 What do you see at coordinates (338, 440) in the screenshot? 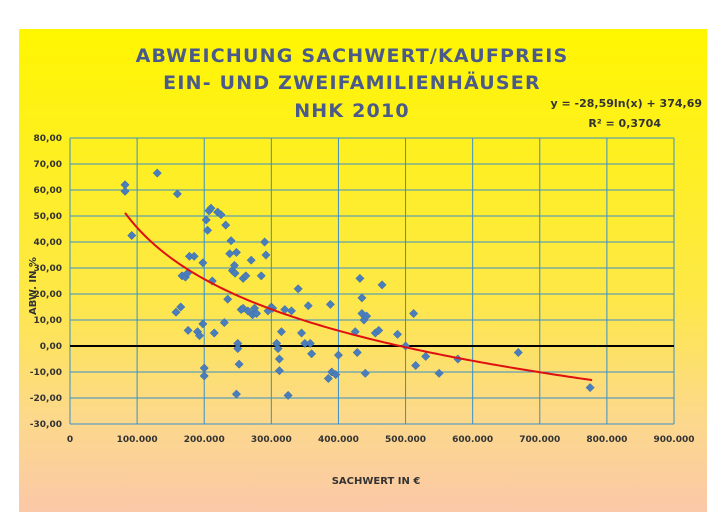
I see `x-tick-label: 400.000` at bounding box center [338, 440].